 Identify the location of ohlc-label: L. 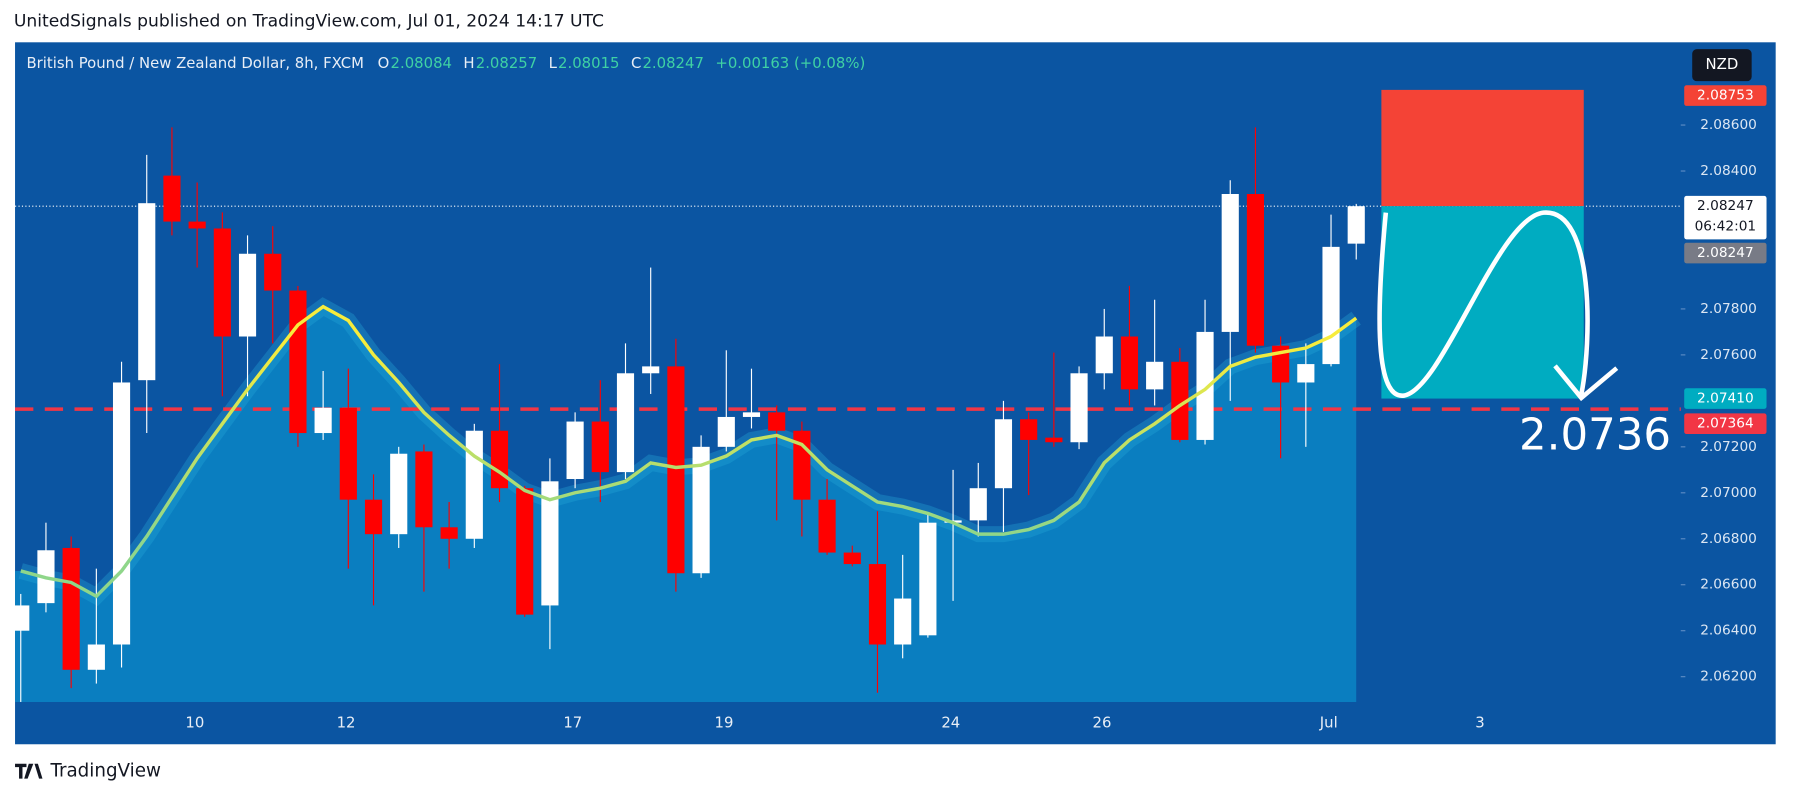
(553, 63).